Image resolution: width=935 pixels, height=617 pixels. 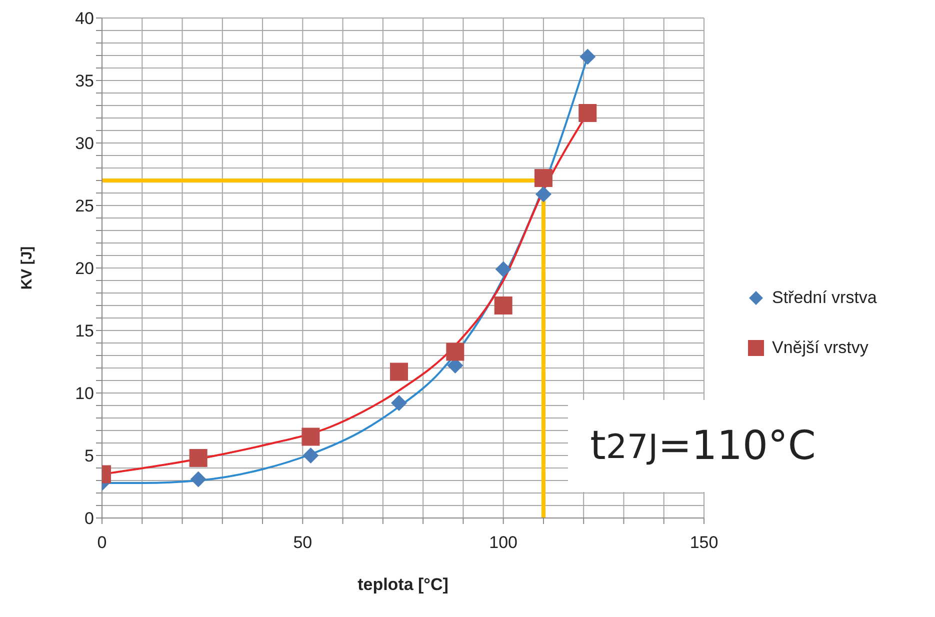 I want to click on y-tick-label: 20, so click(x=84, y=268).